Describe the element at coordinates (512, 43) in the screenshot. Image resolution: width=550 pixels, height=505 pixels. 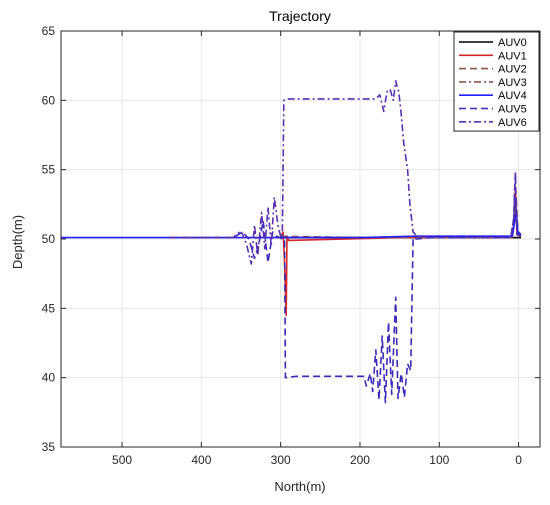
I see `legend-label-auv0: AUV0` at that location.